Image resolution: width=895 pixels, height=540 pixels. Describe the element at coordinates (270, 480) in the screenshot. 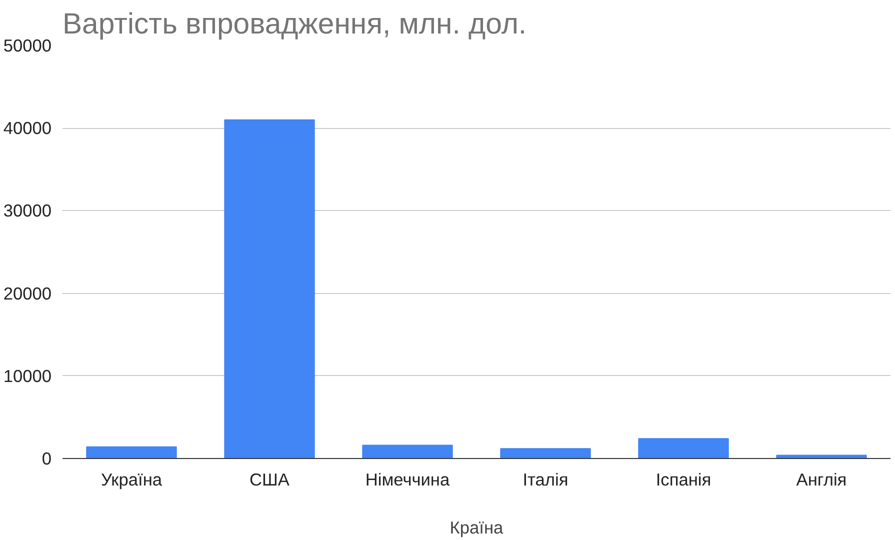

I see `x-tick-label: США` at that location.